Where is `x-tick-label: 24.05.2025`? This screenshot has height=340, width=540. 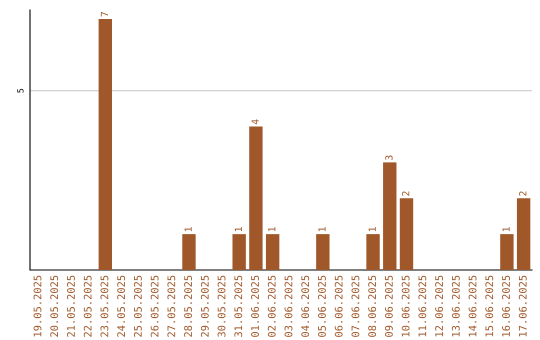 x-tick-label: 24.05.2025 is located at coordinates (121, 306).